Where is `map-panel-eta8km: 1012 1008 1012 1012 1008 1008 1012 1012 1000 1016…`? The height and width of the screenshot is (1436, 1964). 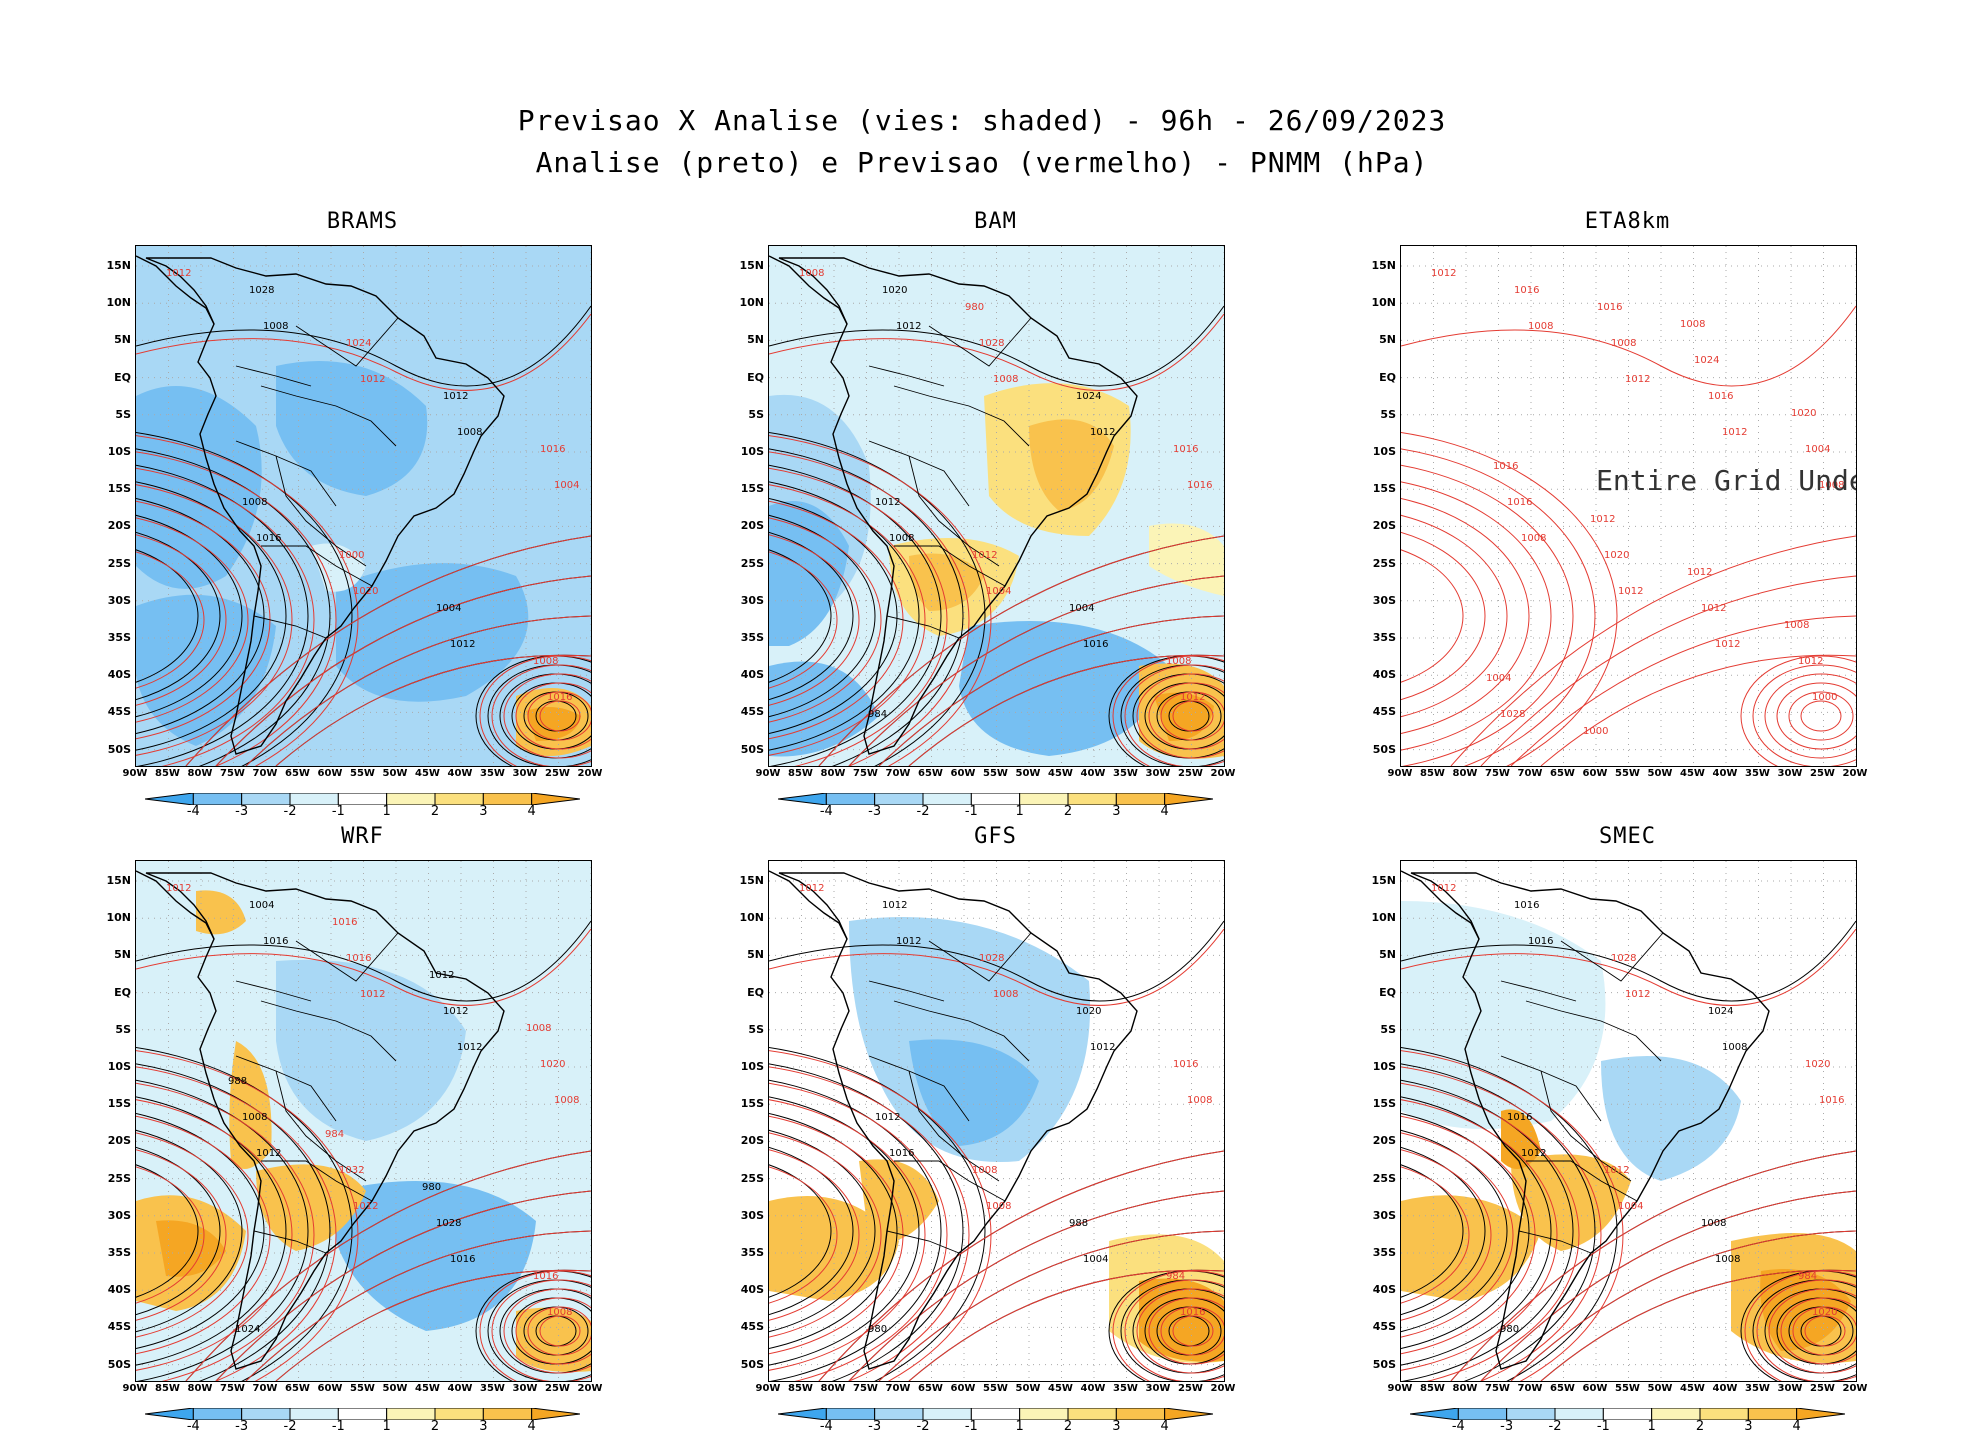
map-panel-eta8km: 1012 1008 1012 1012 1008 1008 1012 1012 1000 1016… is located at coordinates (1628, 506).